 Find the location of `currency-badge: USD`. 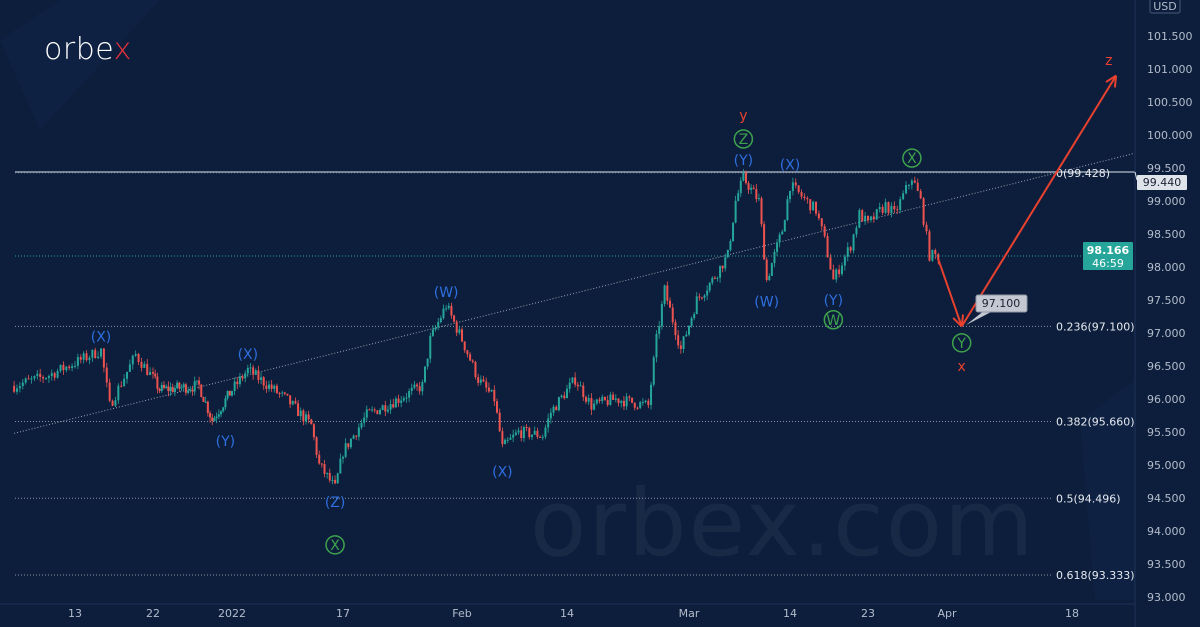

currency-badge: USD is located at coordinates (1165, 7).